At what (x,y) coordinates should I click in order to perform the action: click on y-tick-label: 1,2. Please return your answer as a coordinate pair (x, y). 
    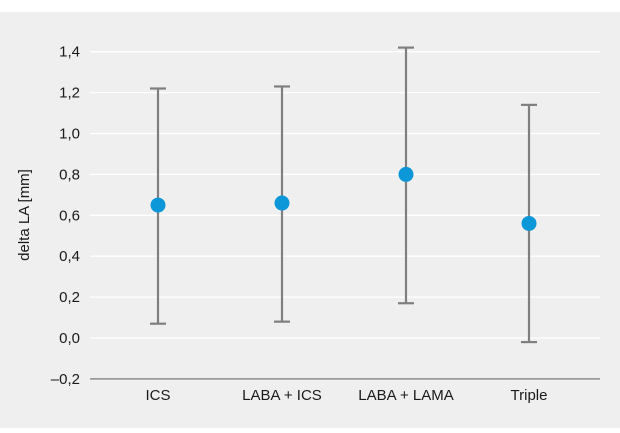
    Looking at the image, I should click on (69, 93).